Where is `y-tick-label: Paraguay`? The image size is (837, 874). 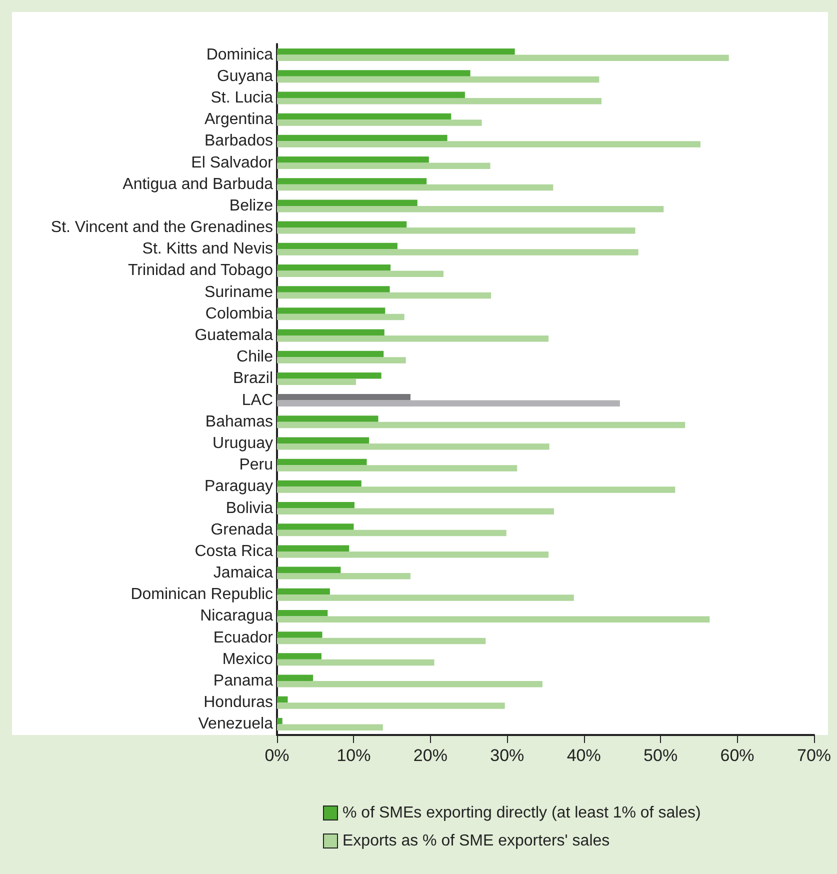
y-tick-label: Paraguay is located at coordinates (238, 487).